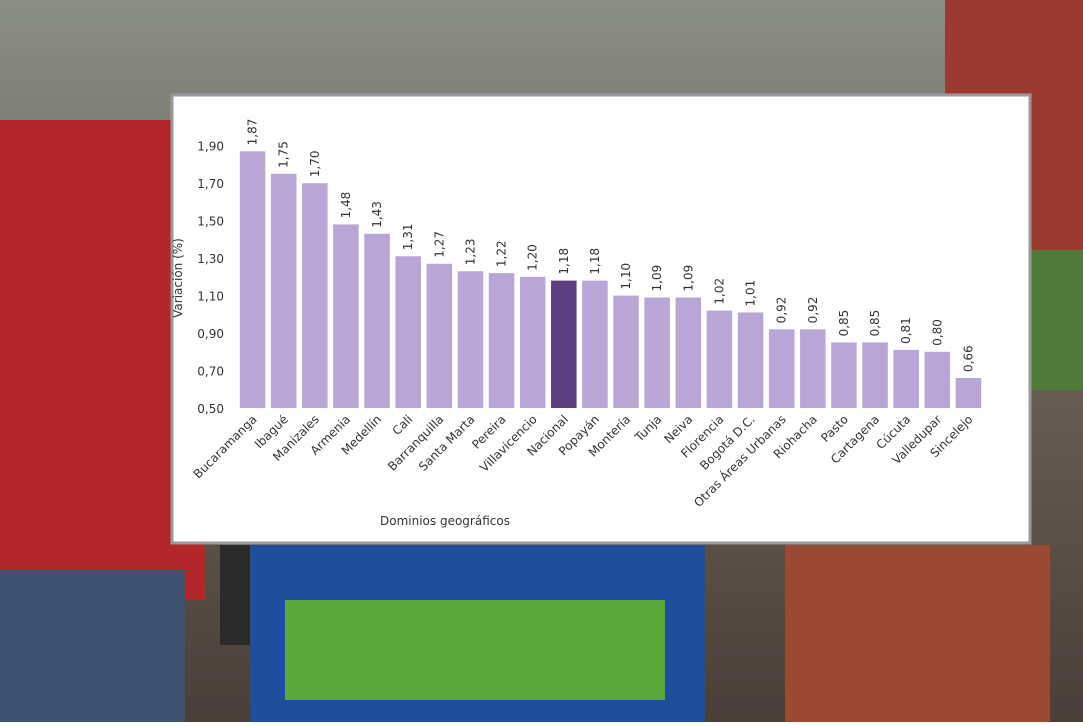  Describe the element at coordinates (284, 154) in the screenshot. I see `value-label: 1,75` at that location.